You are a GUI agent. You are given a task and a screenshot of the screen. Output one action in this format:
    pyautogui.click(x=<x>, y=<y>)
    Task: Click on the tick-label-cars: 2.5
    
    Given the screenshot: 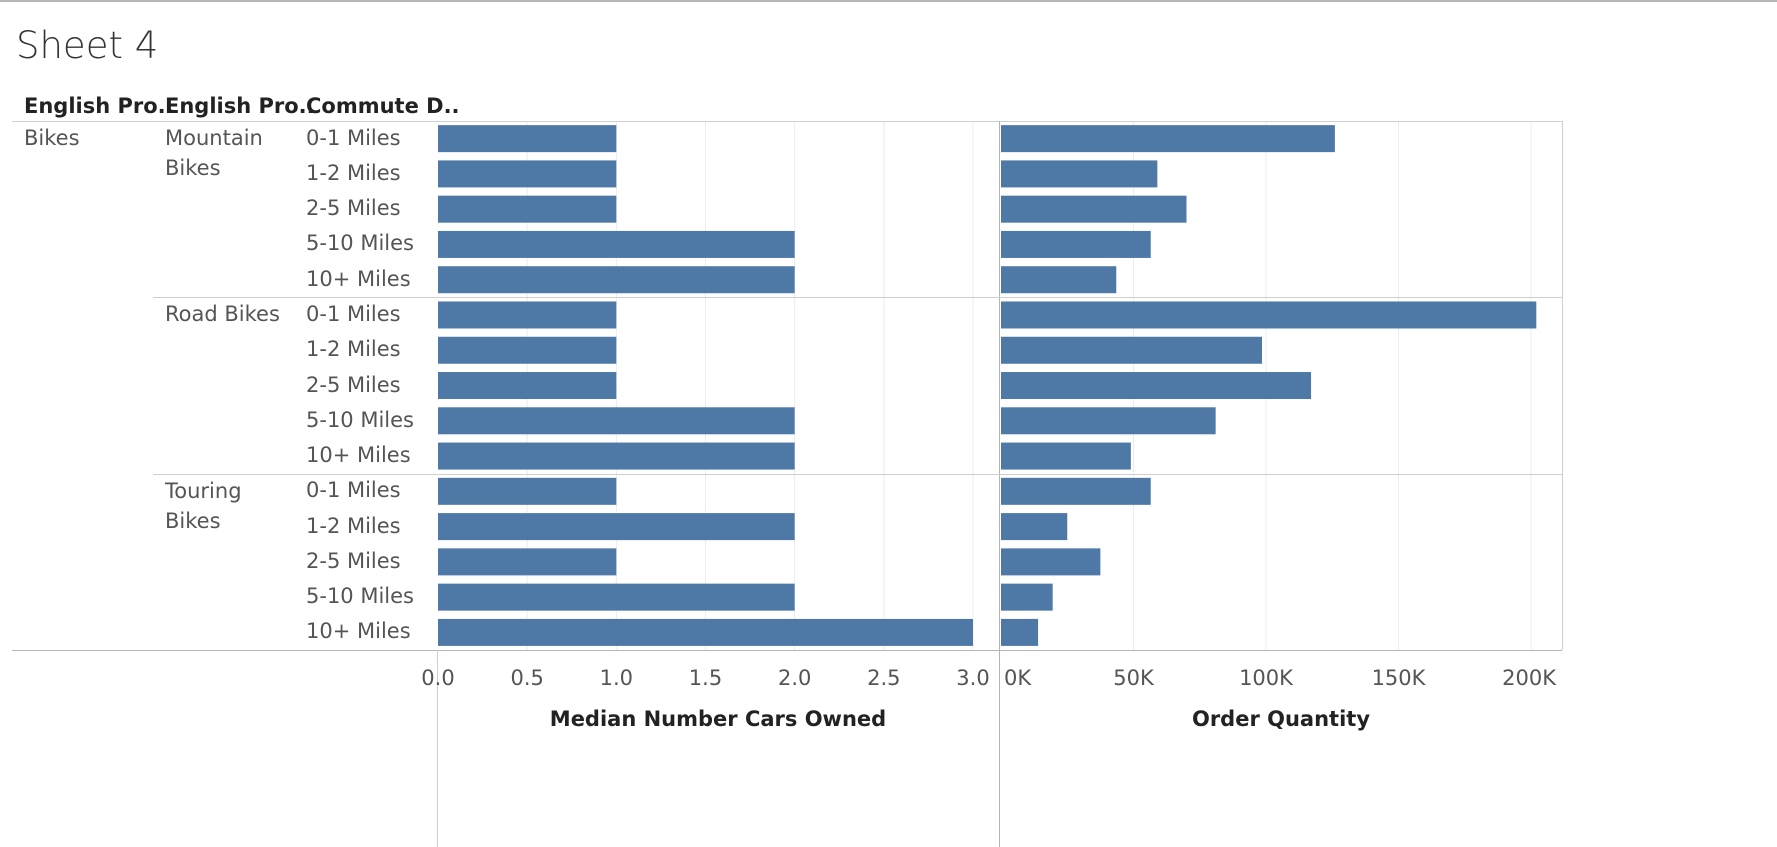 What is the action you would take?
    pyautogui.click(x=883, y=678)
    